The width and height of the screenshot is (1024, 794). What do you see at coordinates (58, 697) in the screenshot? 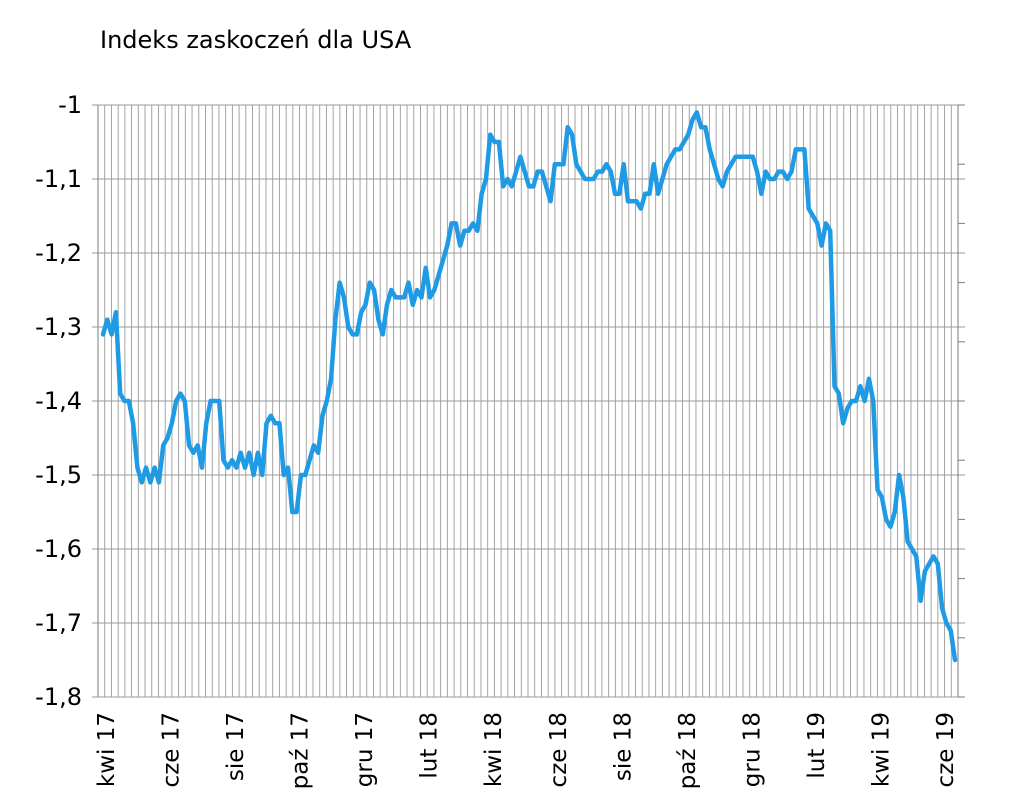
I see `y-tick-label: -1,8` at bounding box center [58, 697].